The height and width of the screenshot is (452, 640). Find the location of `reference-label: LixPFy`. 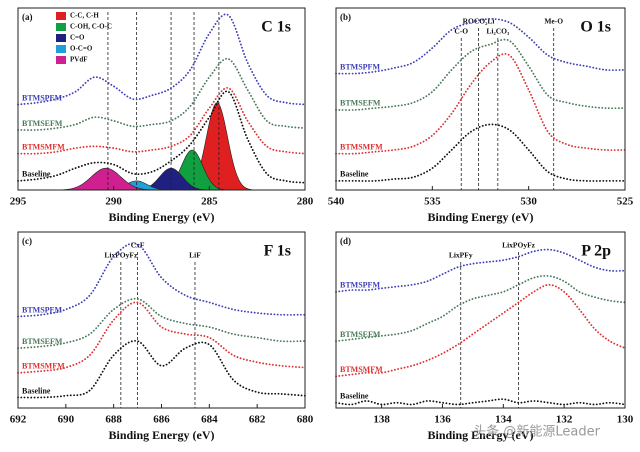

reference-label: LixPFy is located at coordinates (461, 255).